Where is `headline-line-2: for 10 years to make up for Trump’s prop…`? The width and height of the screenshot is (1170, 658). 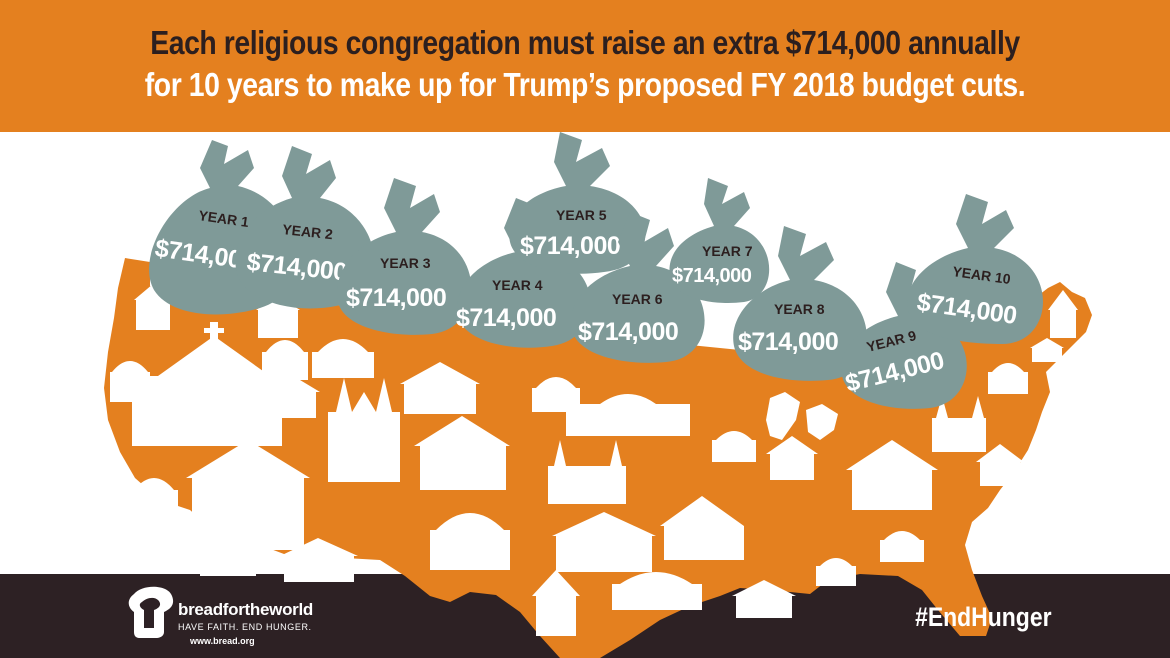 headline-line-2: for 10 years to make up for Trump’s prop… is located at coordinates (585, 84).